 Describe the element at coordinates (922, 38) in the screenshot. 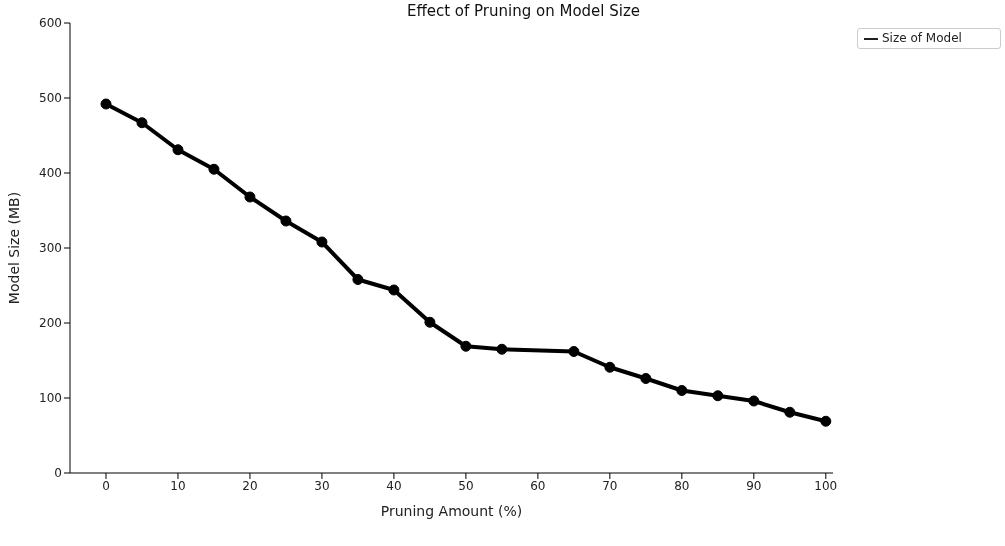

I see `legend-label: Size of Model` at that location.